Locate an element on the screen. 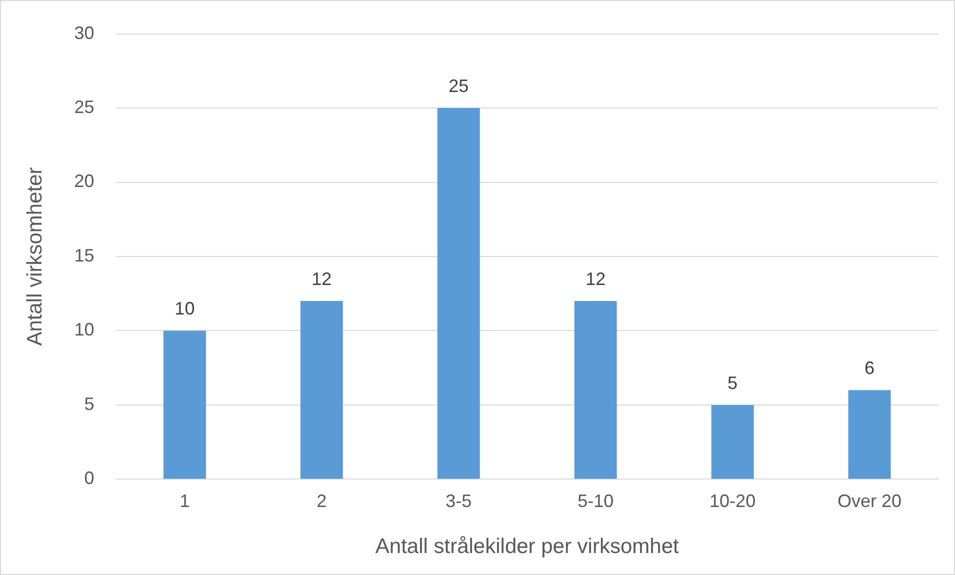  y-tick-label: 5 is located at coordinates (89, 404).